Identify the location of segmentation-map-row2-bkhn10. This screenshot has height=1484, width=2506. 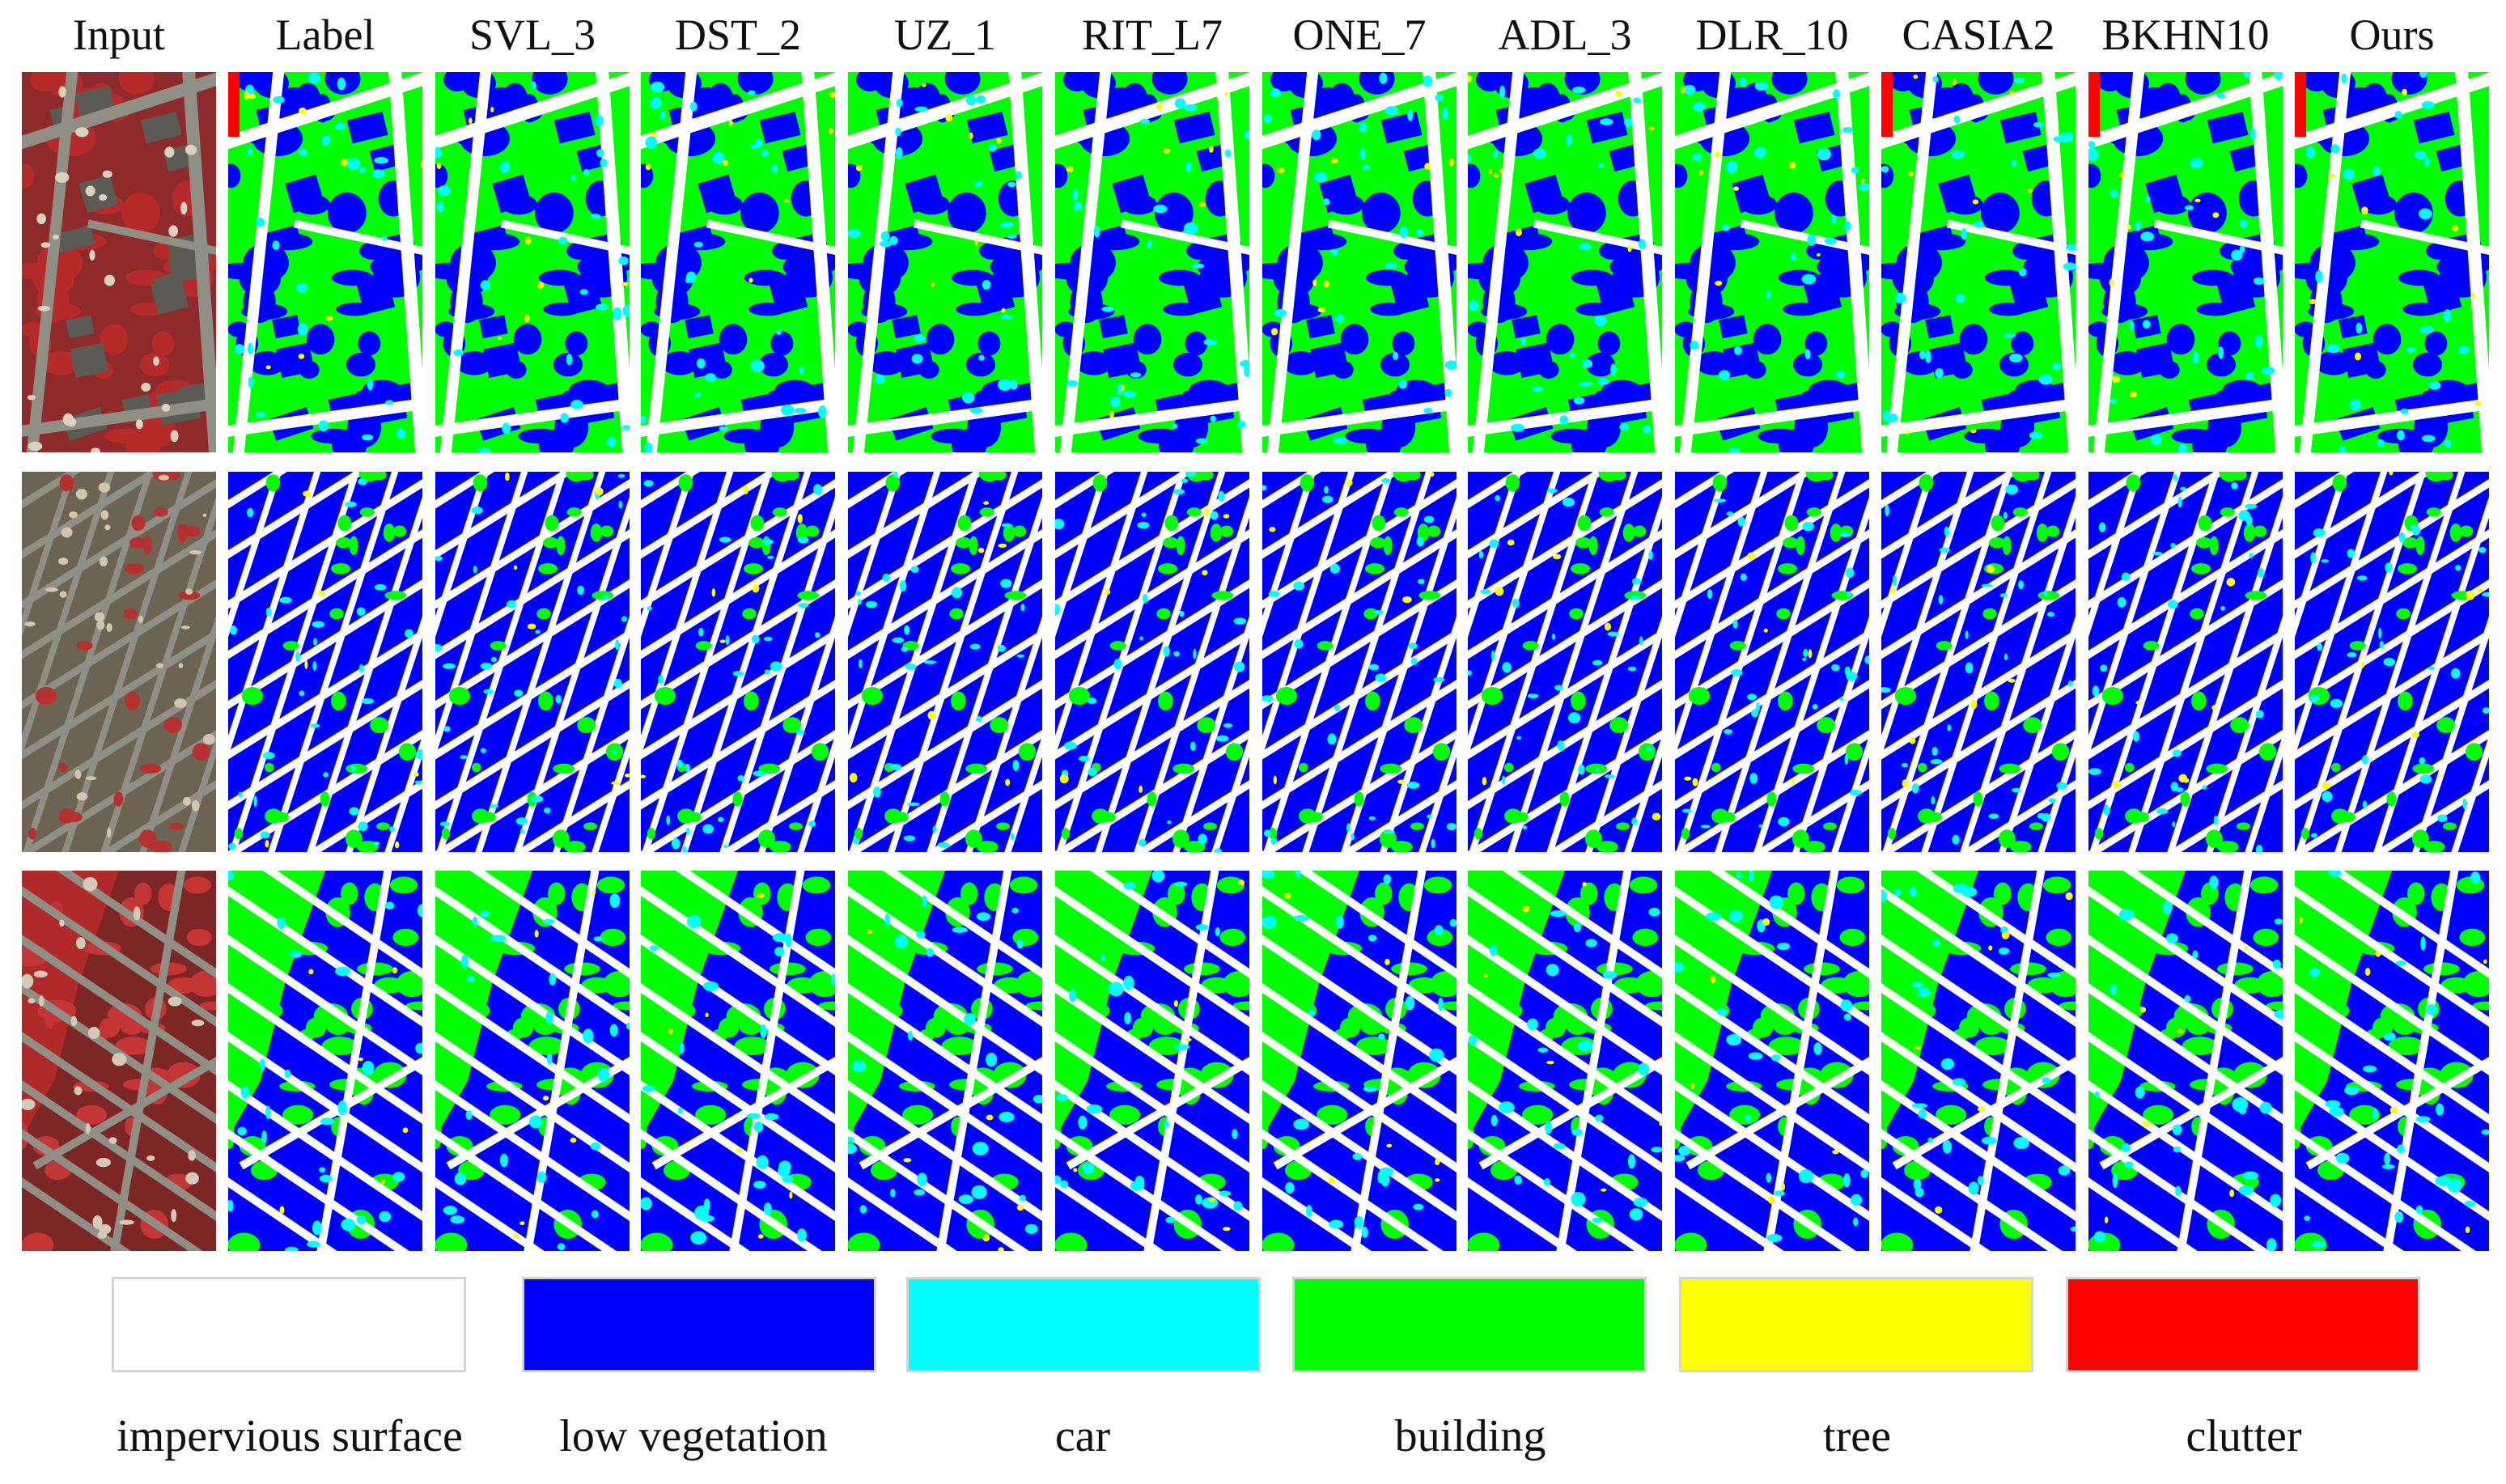
(2186, 662).